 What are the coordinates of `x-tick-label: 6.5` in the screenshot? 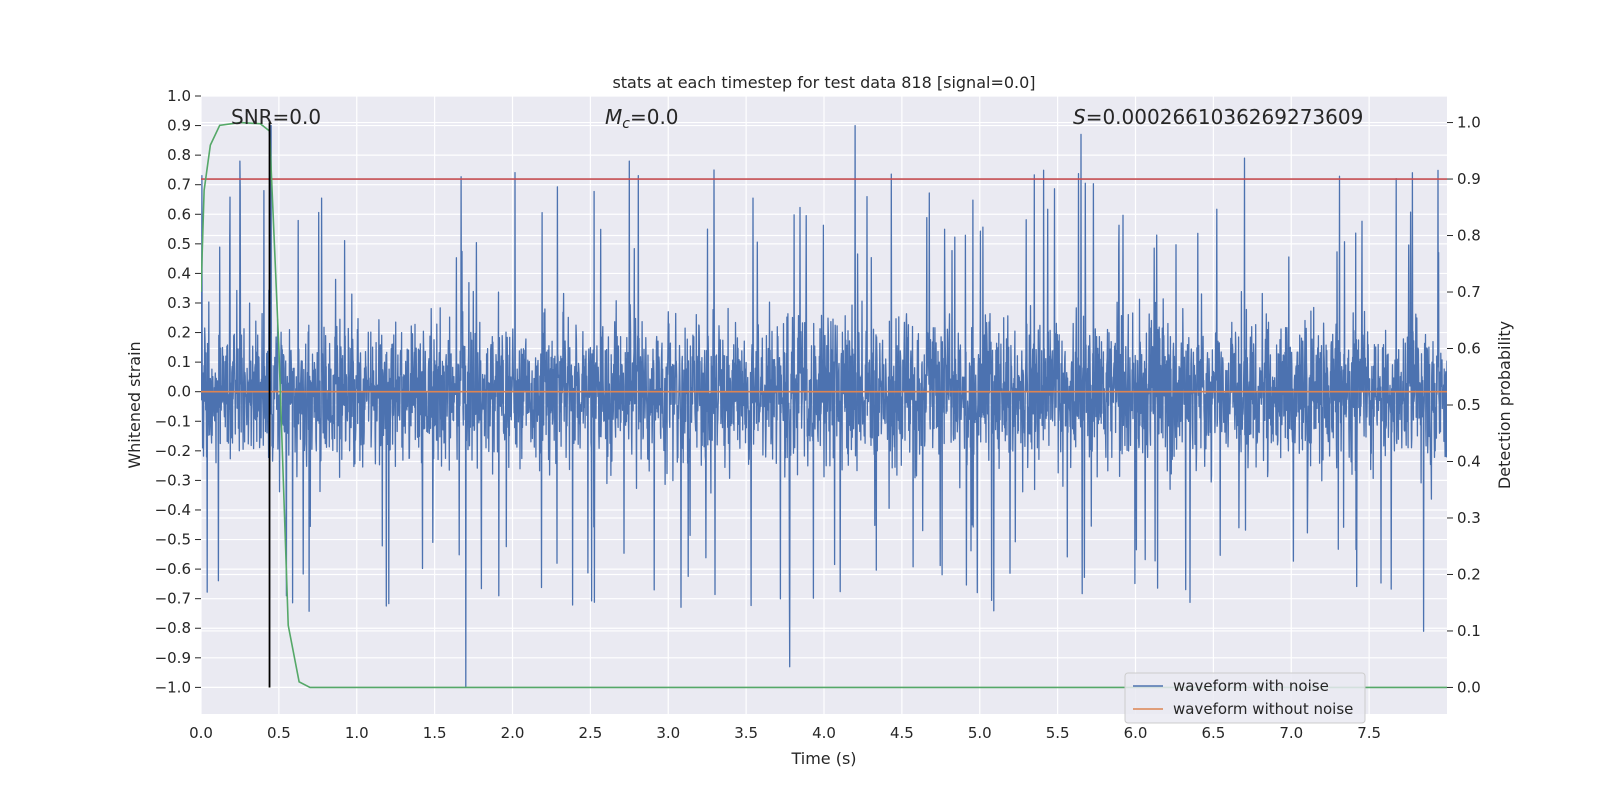 It's located at (1213, 733).